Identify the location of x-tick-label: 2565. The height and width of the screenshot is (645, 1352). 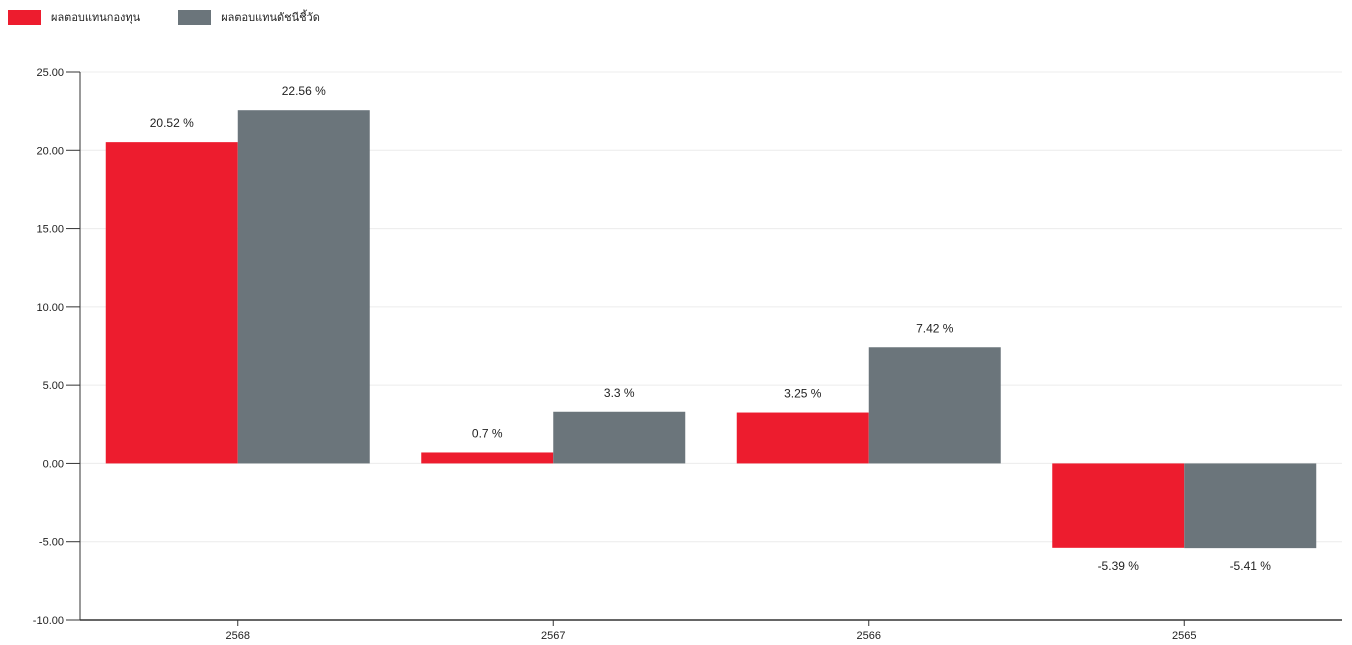
(1184, 636).